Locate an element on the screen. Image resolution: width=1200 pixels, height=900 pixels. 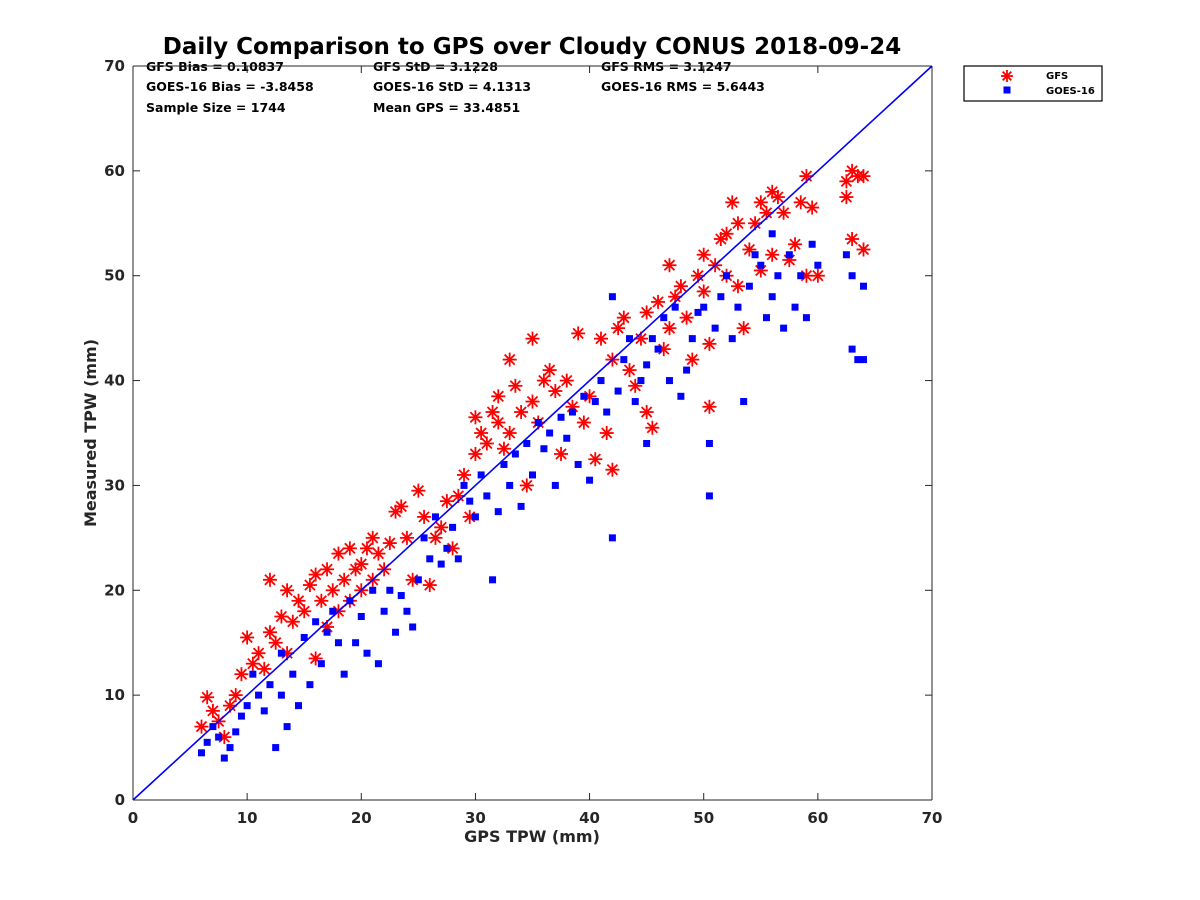
y-tick-label: 30 is located at coordinates (114, 485).